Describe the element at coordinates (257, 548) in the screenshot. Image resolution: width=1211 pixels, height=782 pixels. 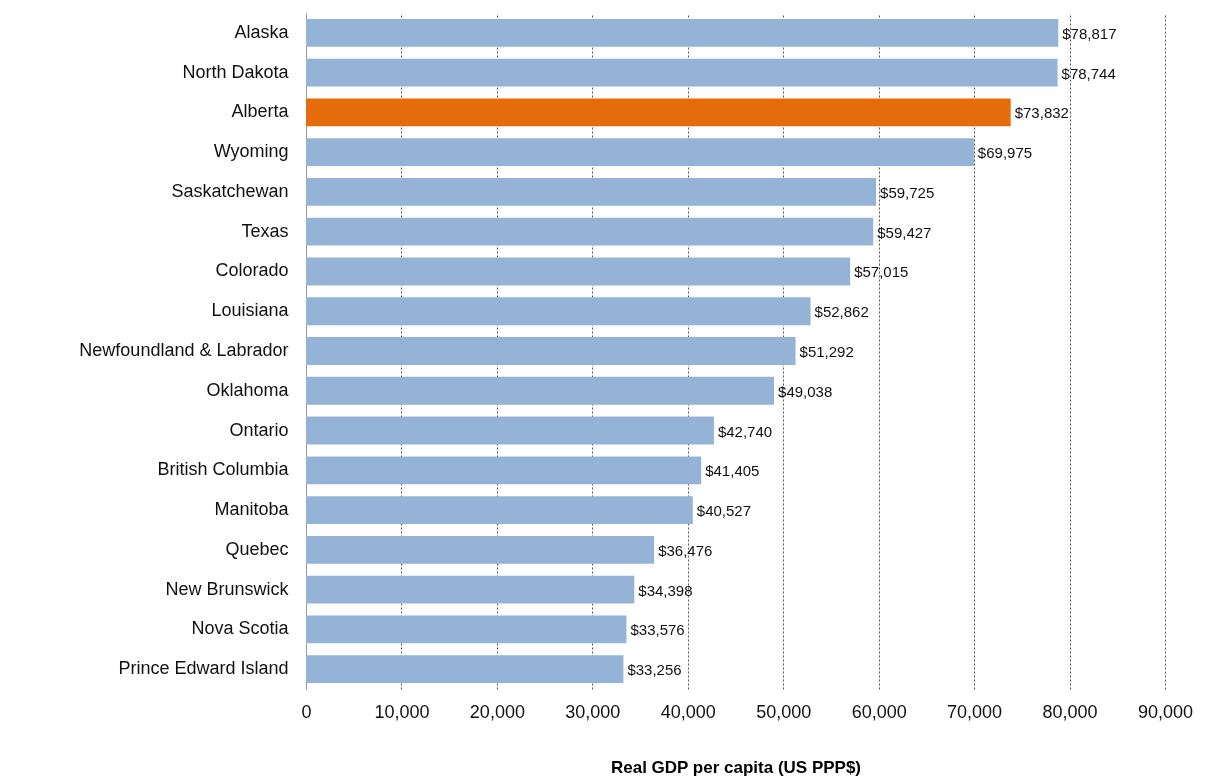
I see `y-tick-label: Quebec` at that location.